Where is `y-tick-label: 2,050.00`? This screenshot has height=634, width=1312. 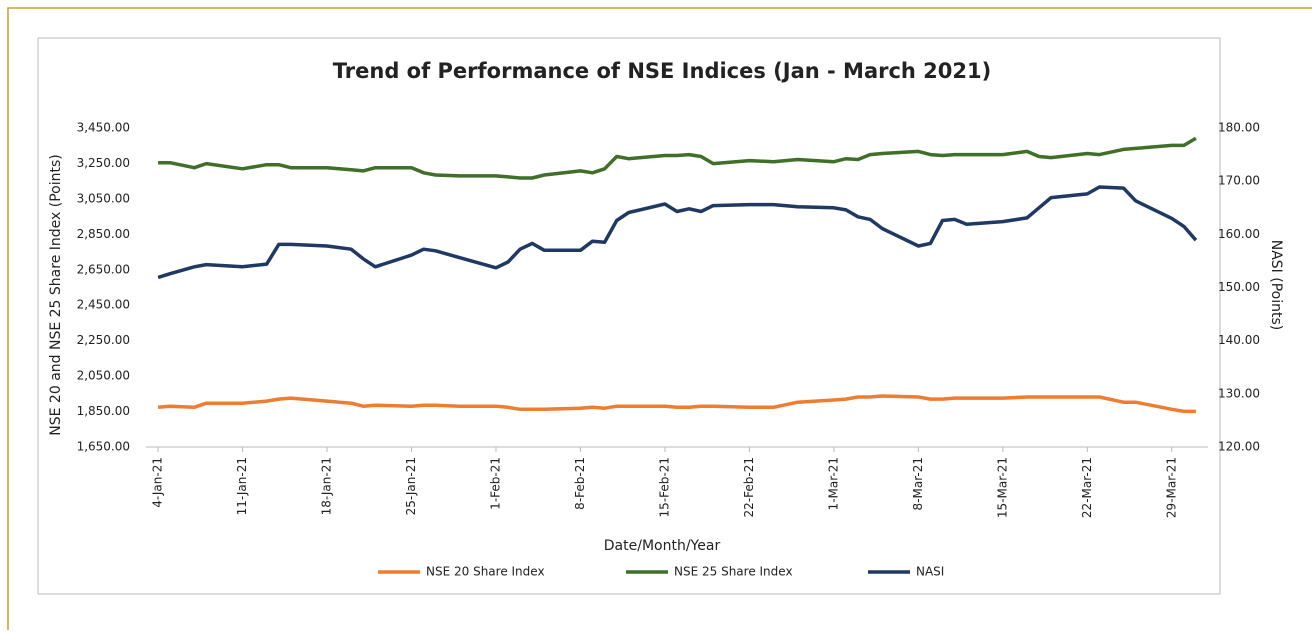 y-tick-label: 2,050.00 is located at coordinates (103, 376).